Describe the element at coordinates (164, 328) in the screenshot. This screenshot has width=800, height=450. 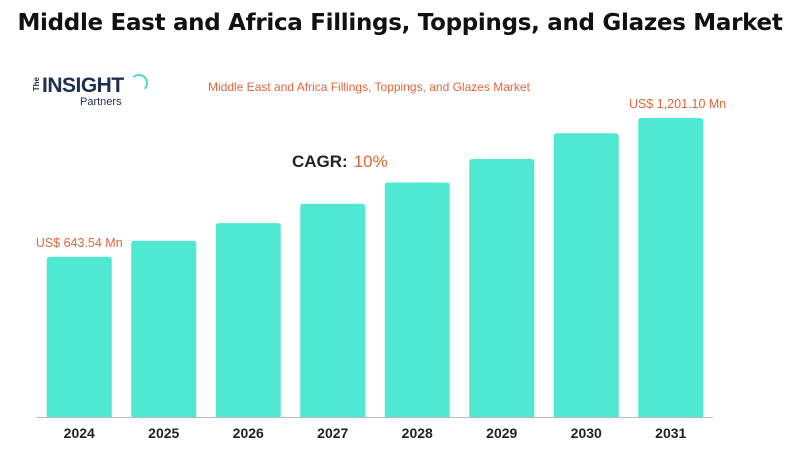
I see `bar-2025` at that location.